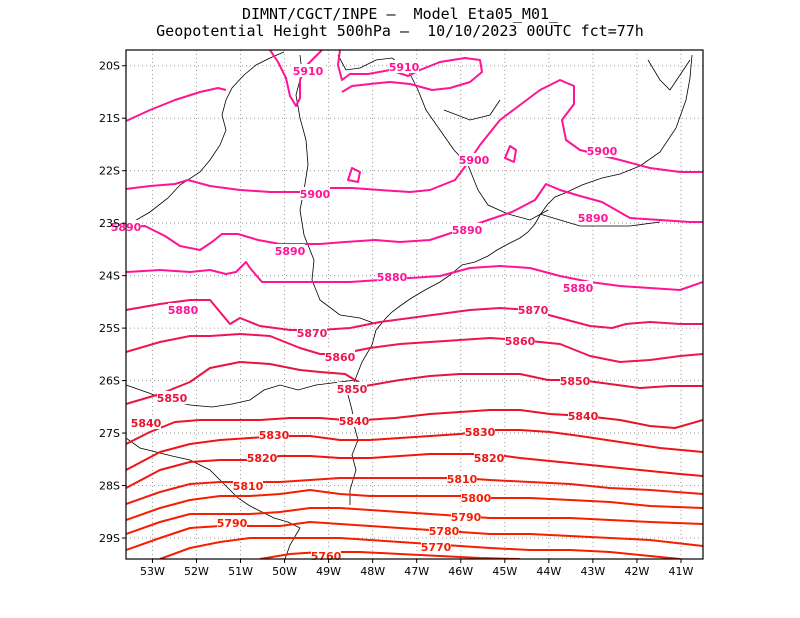  What do you see at coordinates (400, 14) in the screenshot?
I see `map-title-line1: DIMNT/CGCT/INPE — Model Eta05_M01_` at bounding box center [400, 14].